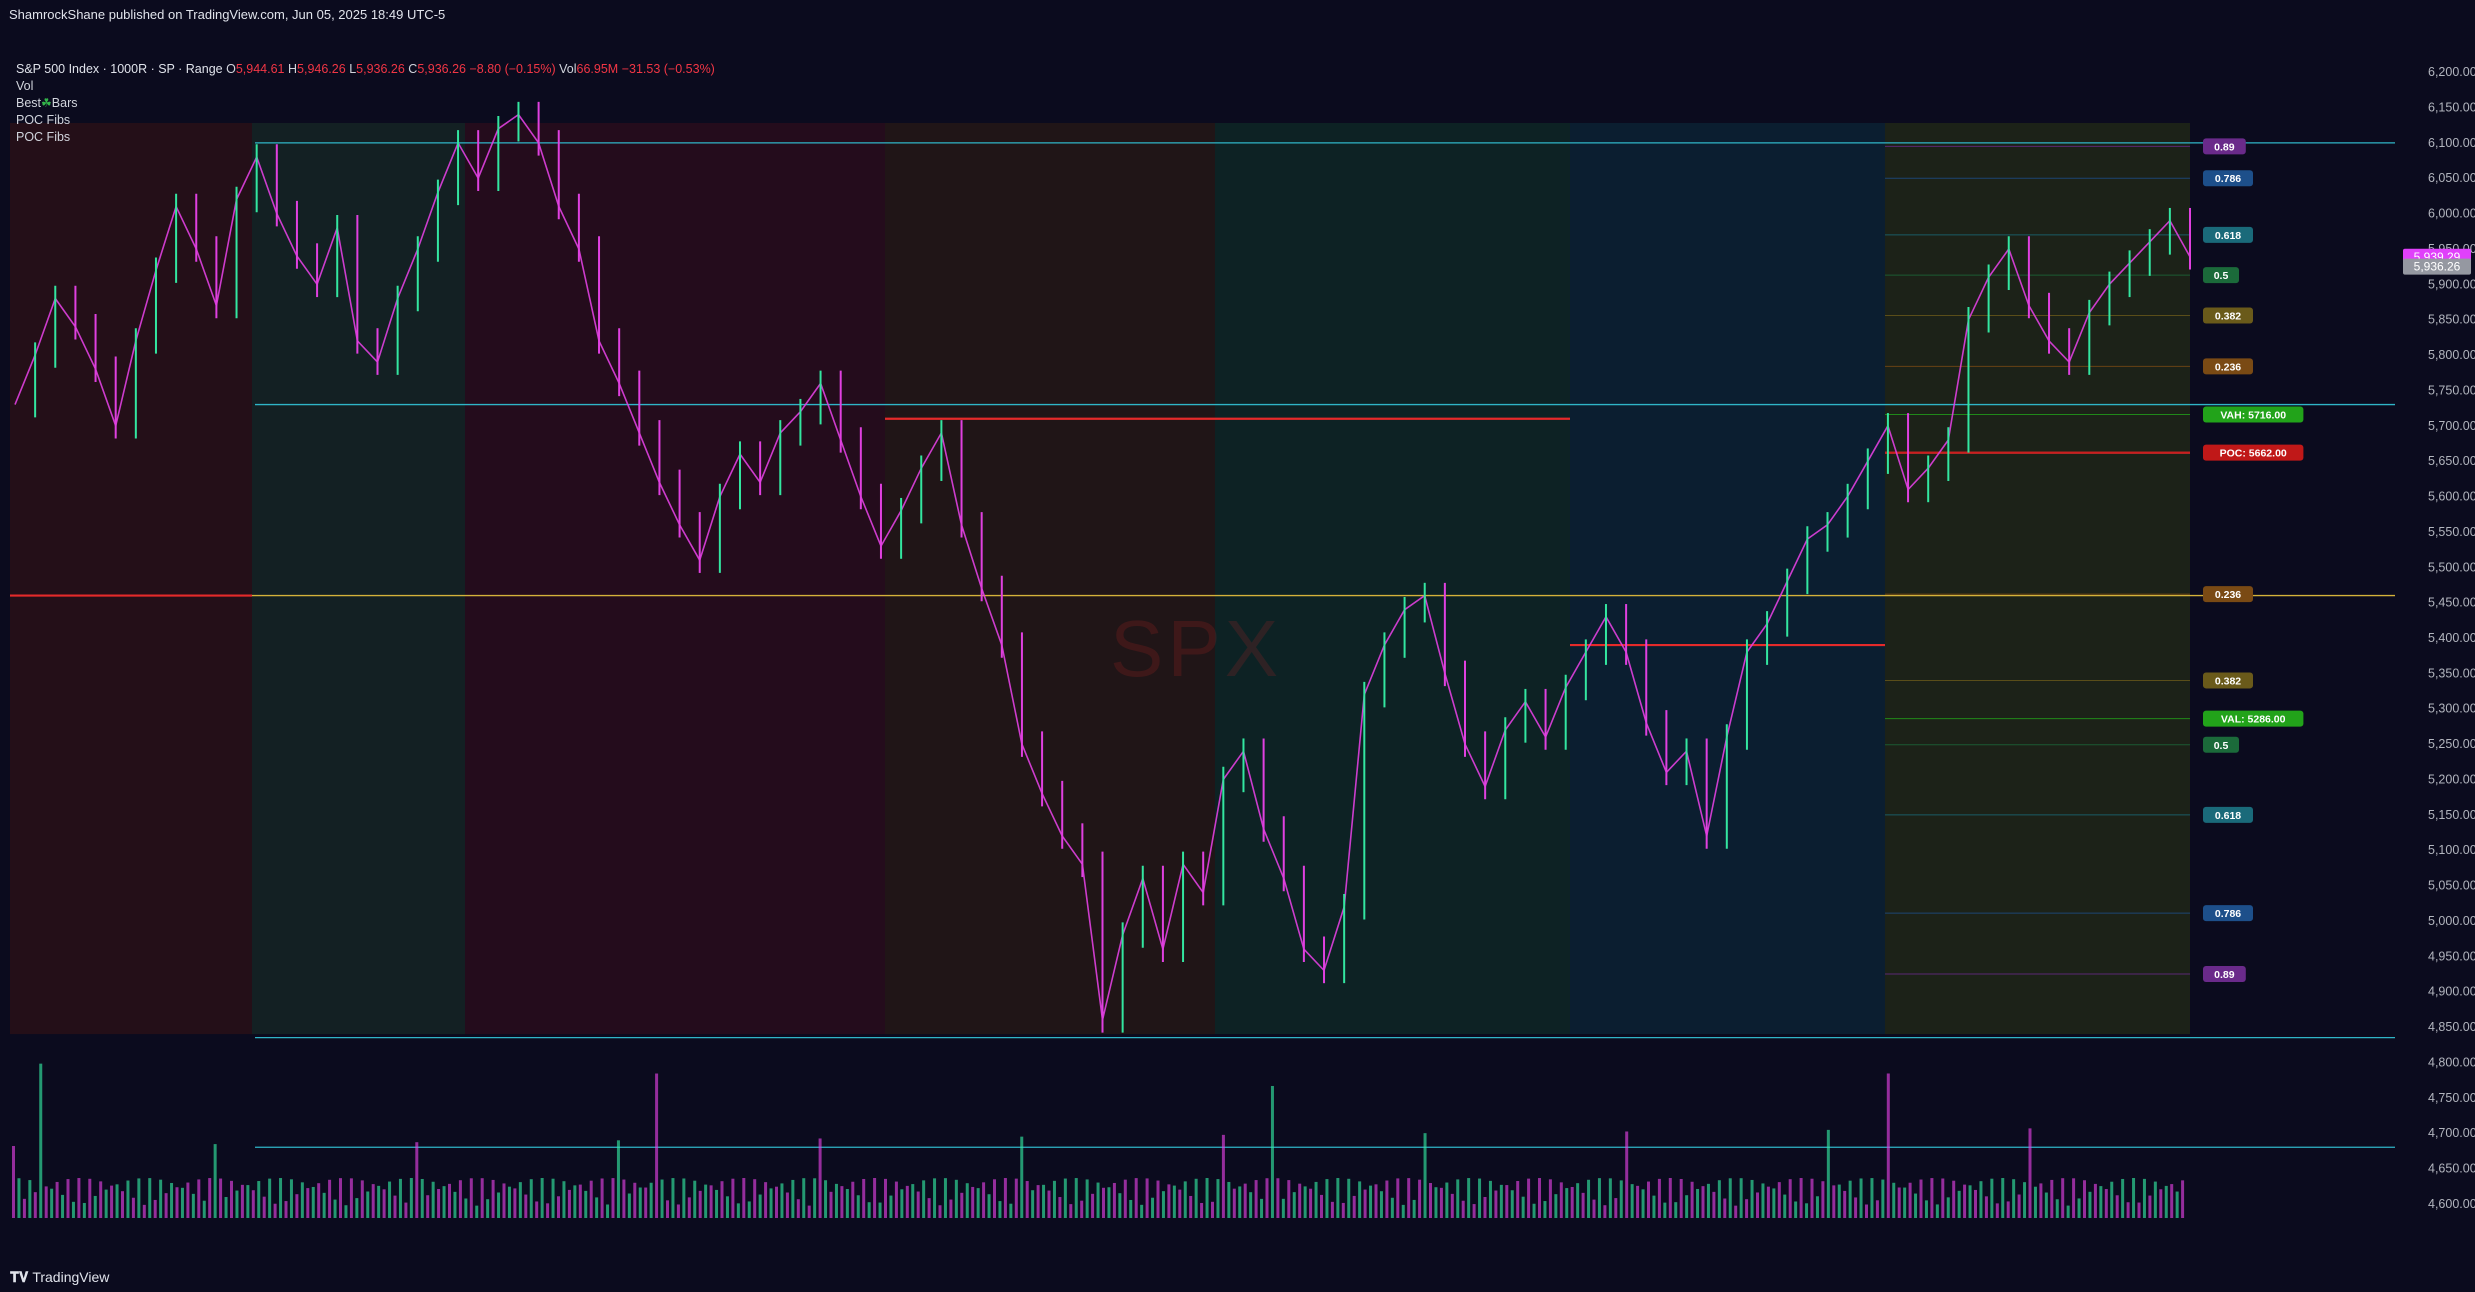 The image size is (2475, 1292). What do you see at coordinates (512, 69) in the screenshot?
I see `change-value: −8.80 (−0.15%)` at bounding box center [512, 69].